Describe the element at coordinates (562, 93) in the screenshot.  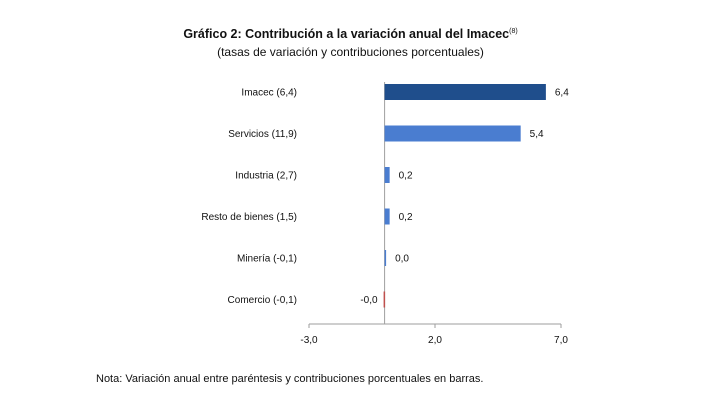
I see `data-label: 6,4` at that location.